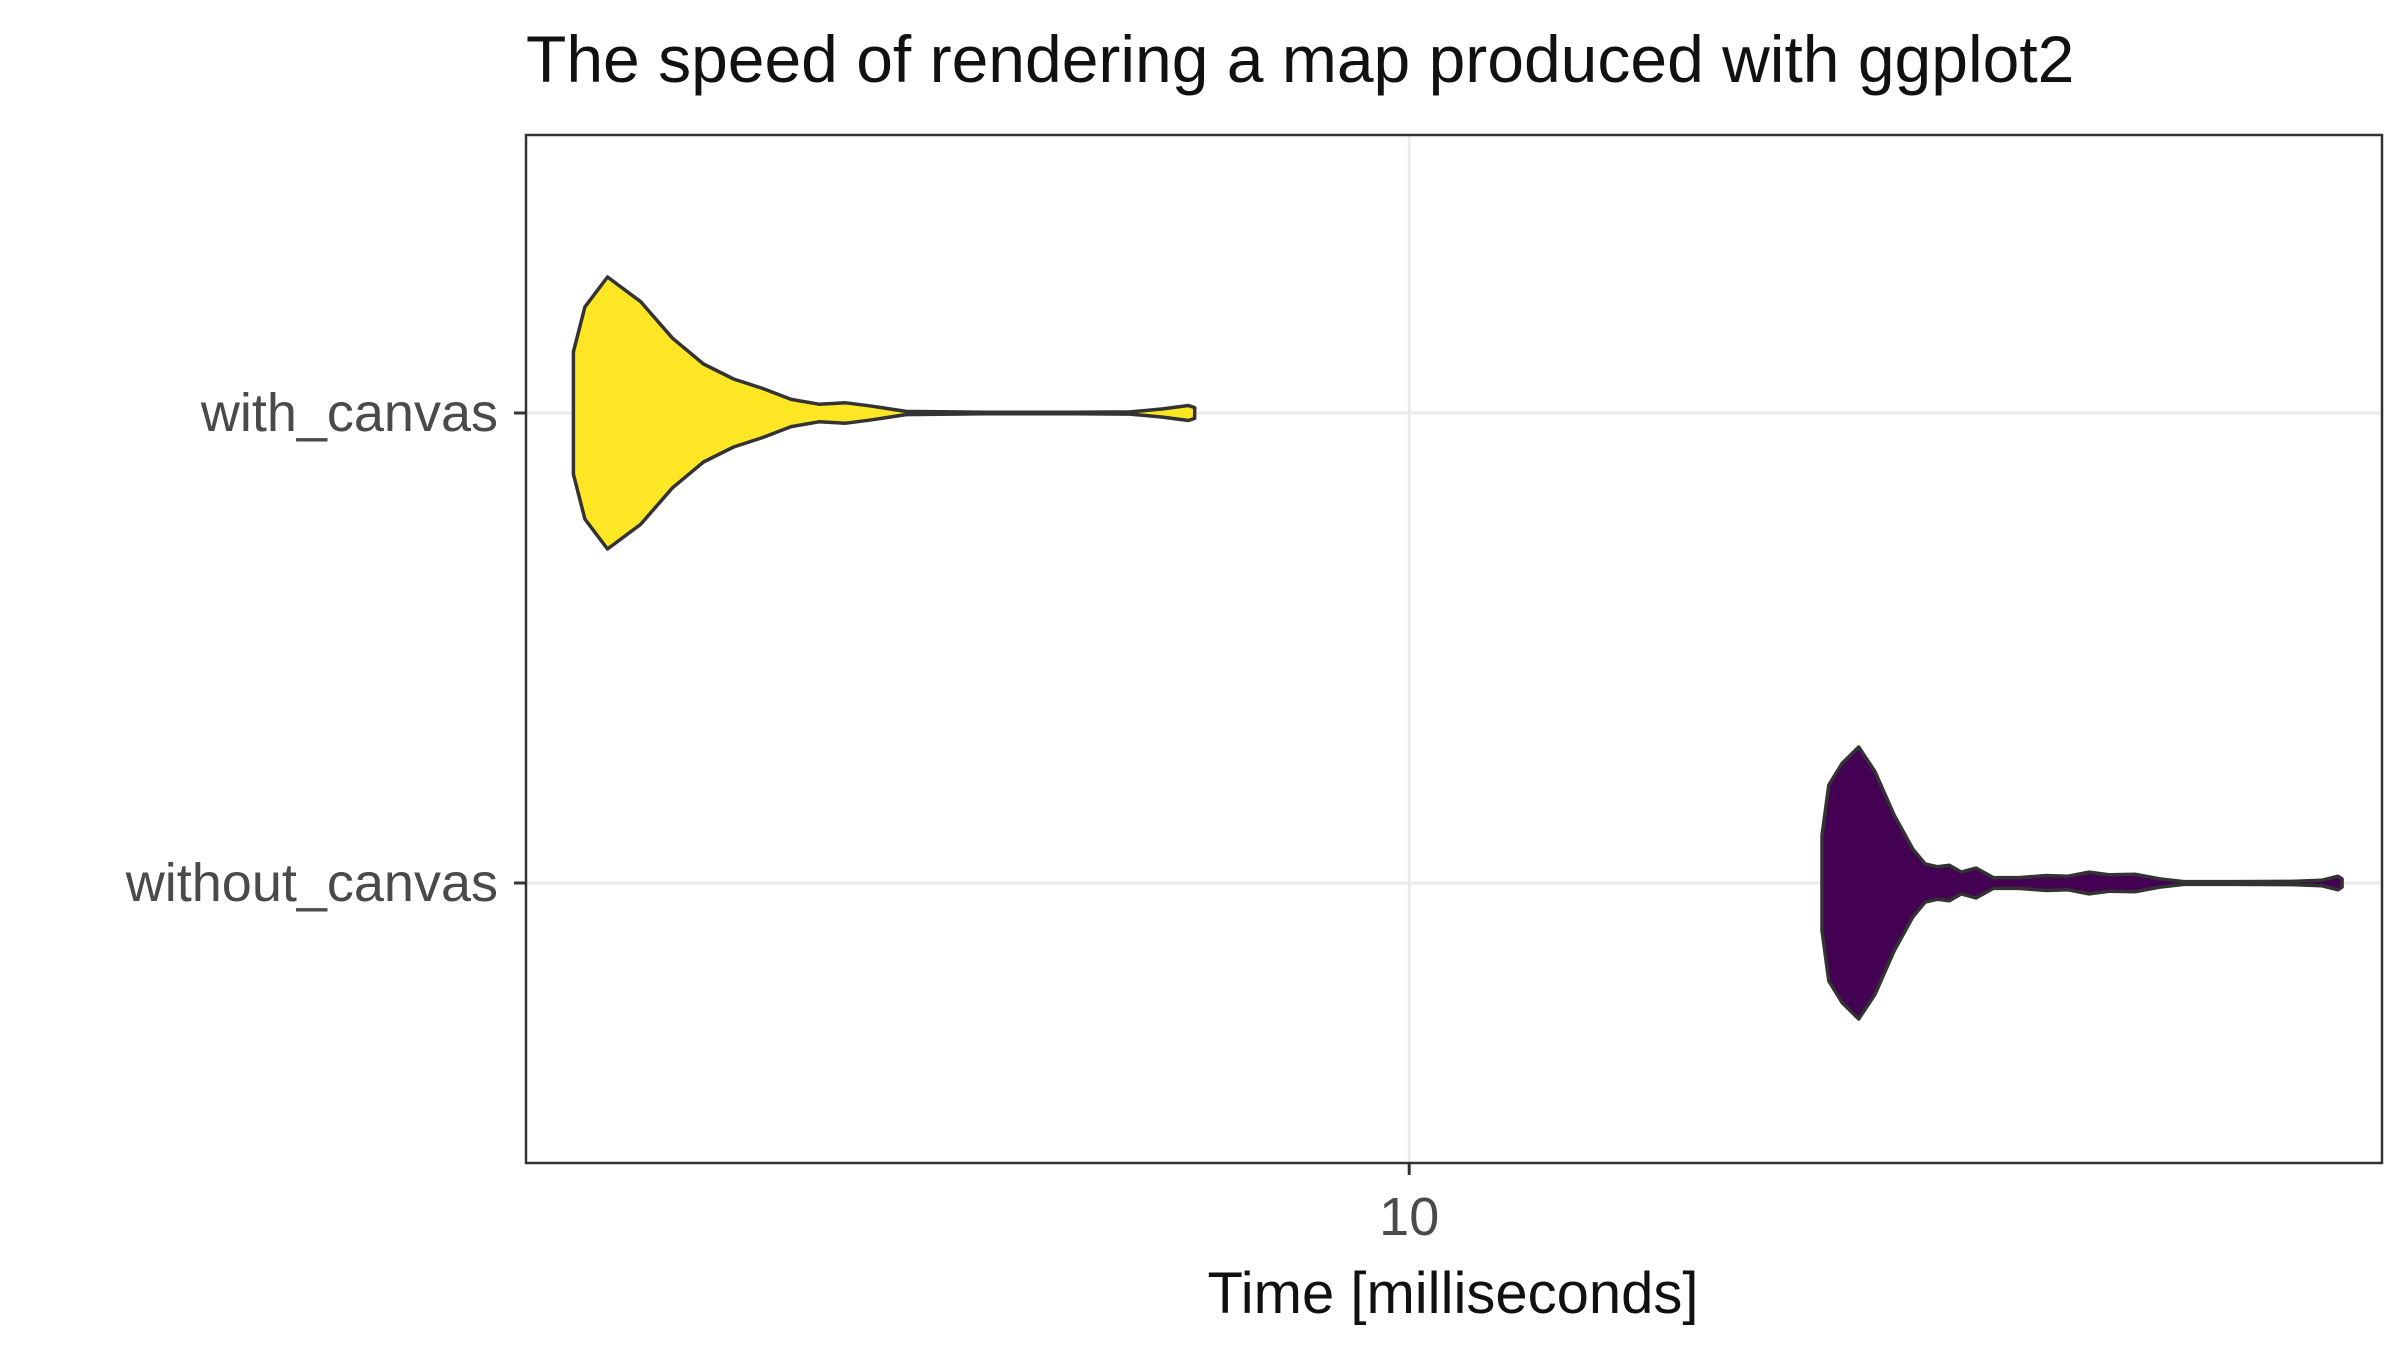  What do you see at coordinates (1409, 1217) in the screenshot?
I see `x-tick-label-10: 10` at bounding box center [1409, 1217].